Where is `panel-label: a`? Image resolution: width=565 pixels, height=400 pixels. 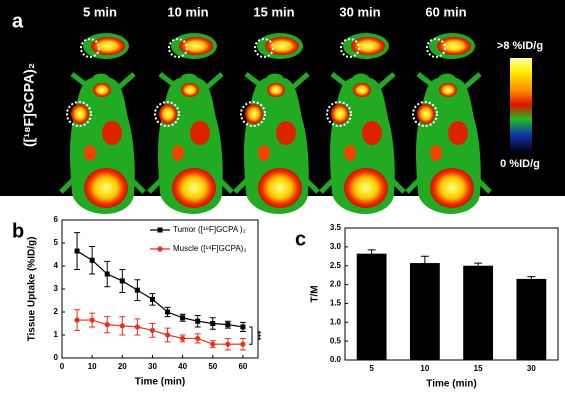
panel-label: a is located at coordinates (18, 21).